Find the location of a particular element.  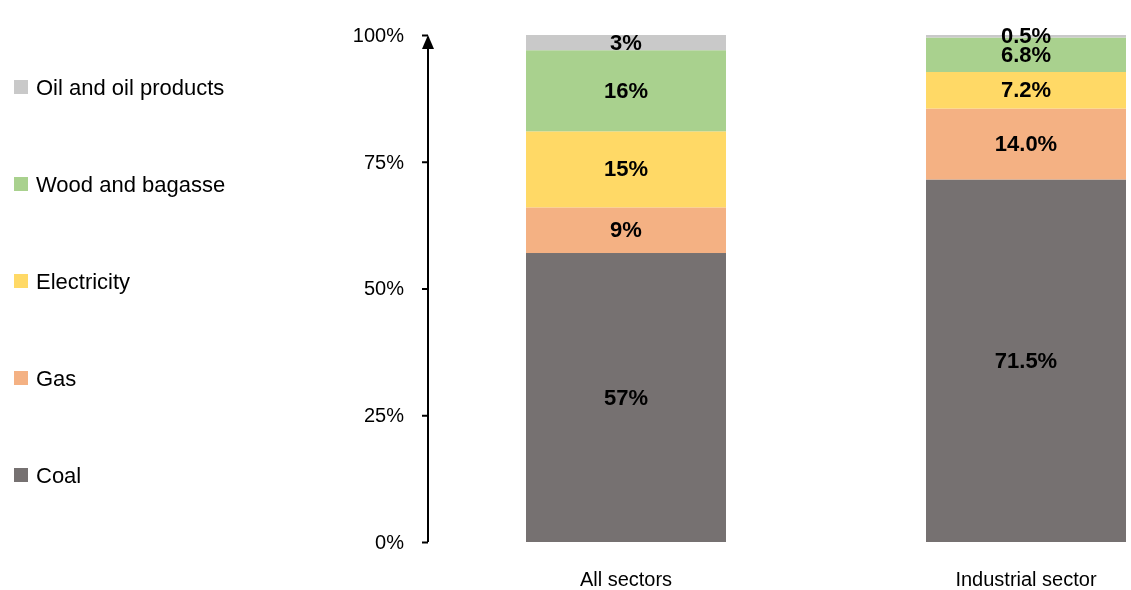

y-tick-label: 100% is located at coordinates (378, 34).